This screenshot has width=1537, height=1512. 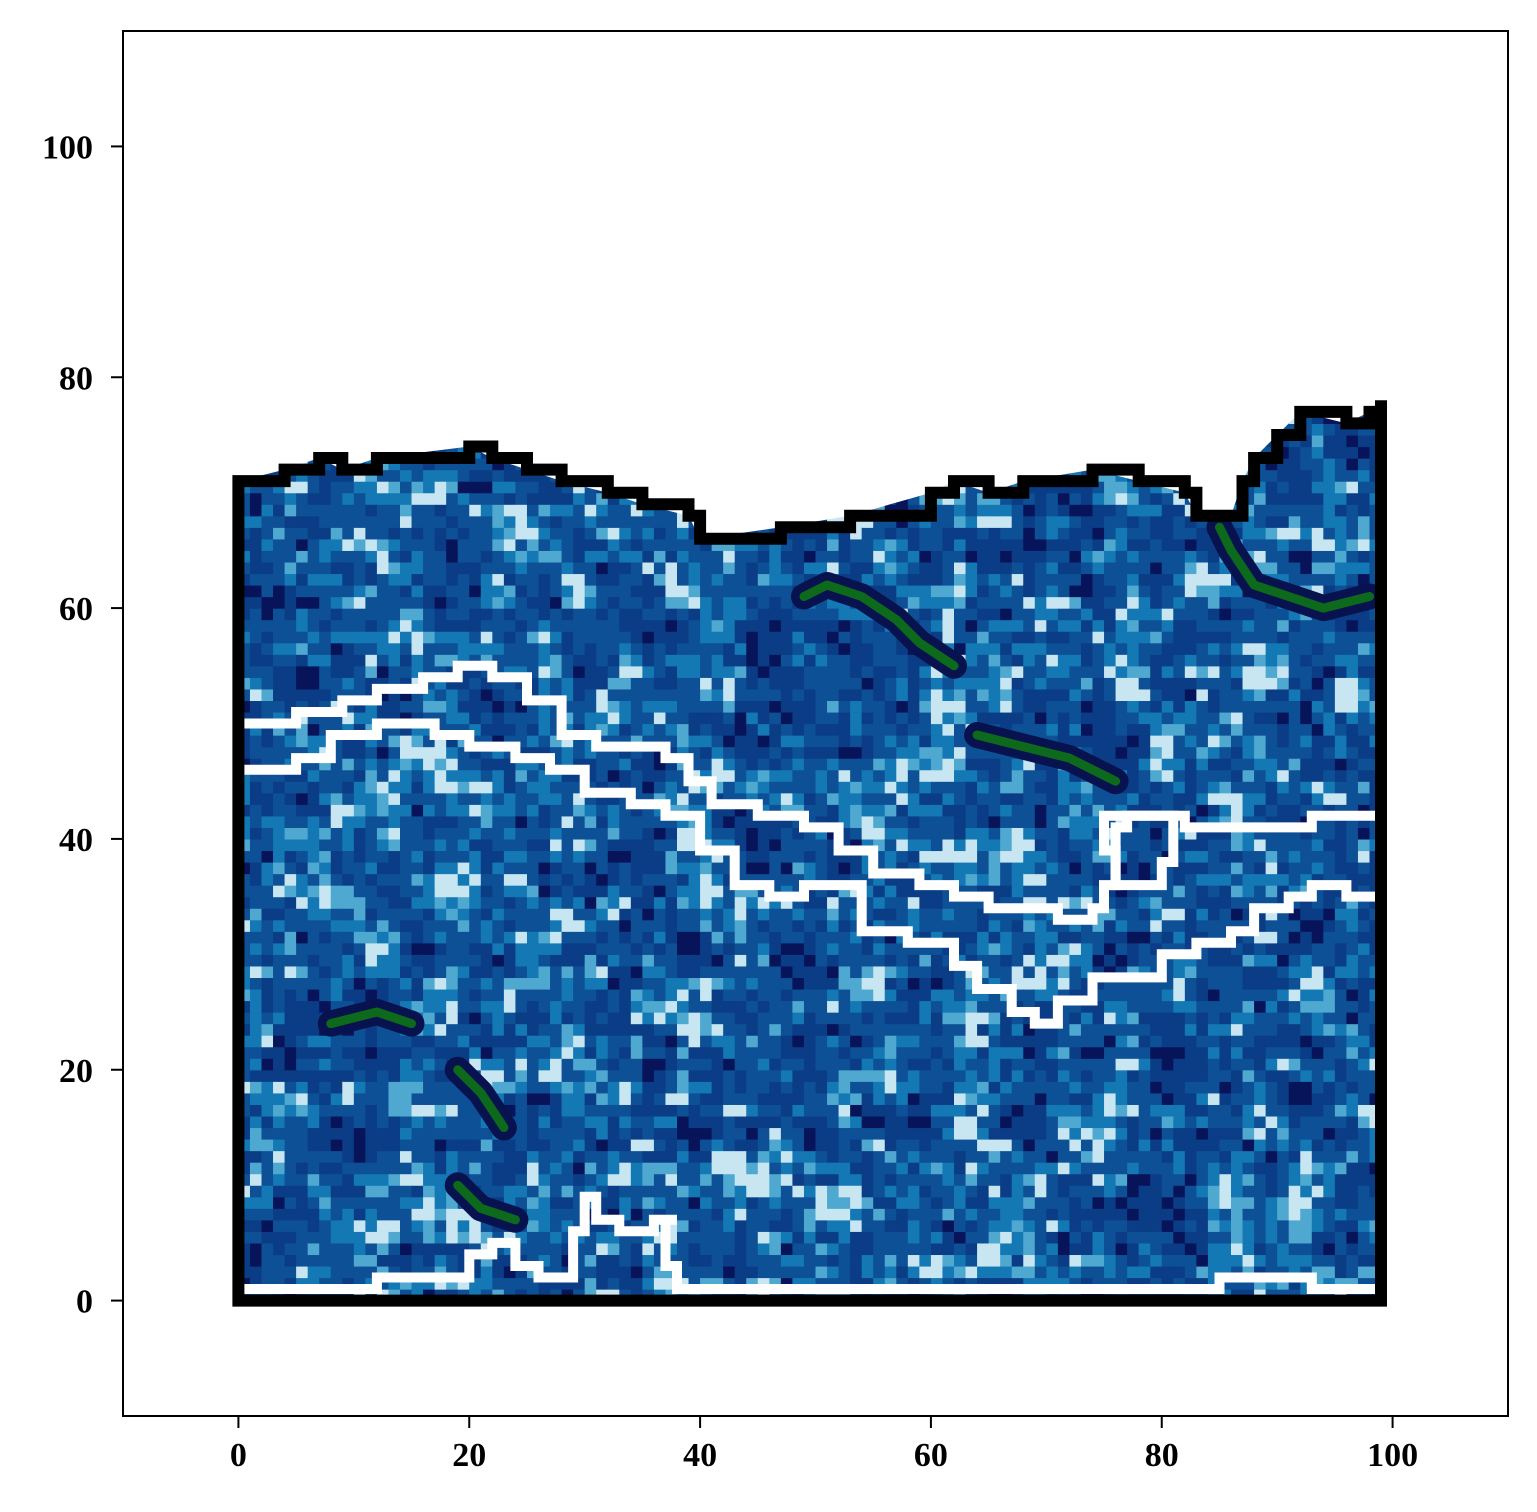 What do you see at coordinates (824, 1445) in the screenshot?
I see `x-axis: 0 20 40 60 80 100` at bounding box center [824, 1445].